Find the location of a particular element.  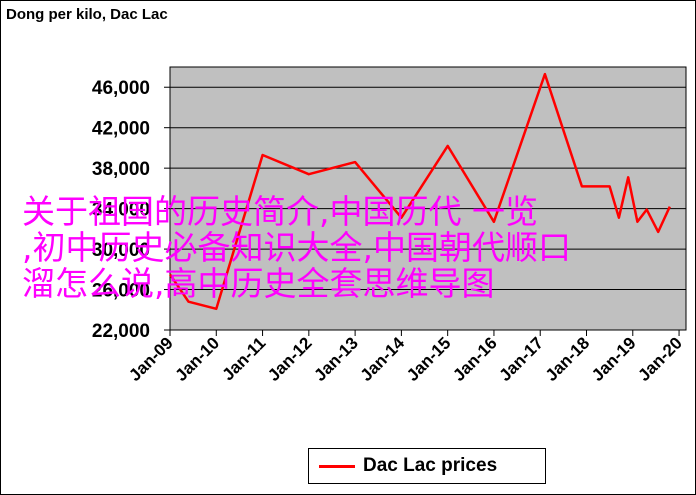

x-tick-label: Jan-12 is located at coordinates (290, 359).